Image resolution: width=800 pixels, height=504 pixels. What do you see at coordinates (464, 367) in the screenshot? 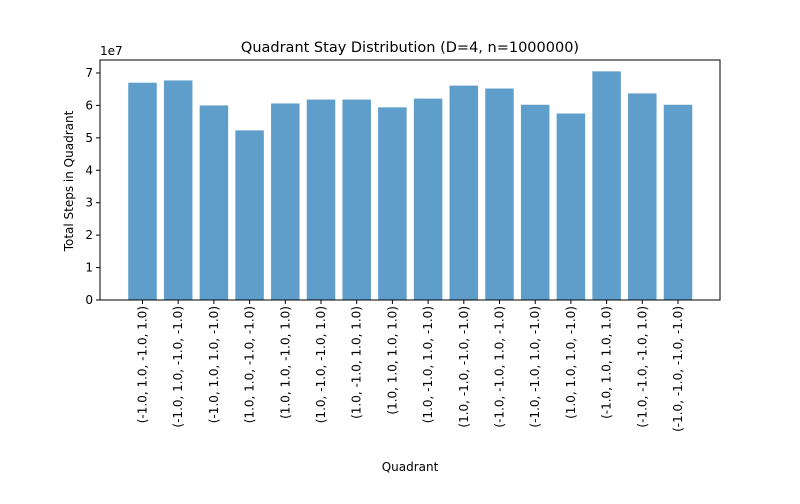
I see `x-tick-label: (1.0, -1.0, -1.0, -1.0)` at bounding box center [464, 367].